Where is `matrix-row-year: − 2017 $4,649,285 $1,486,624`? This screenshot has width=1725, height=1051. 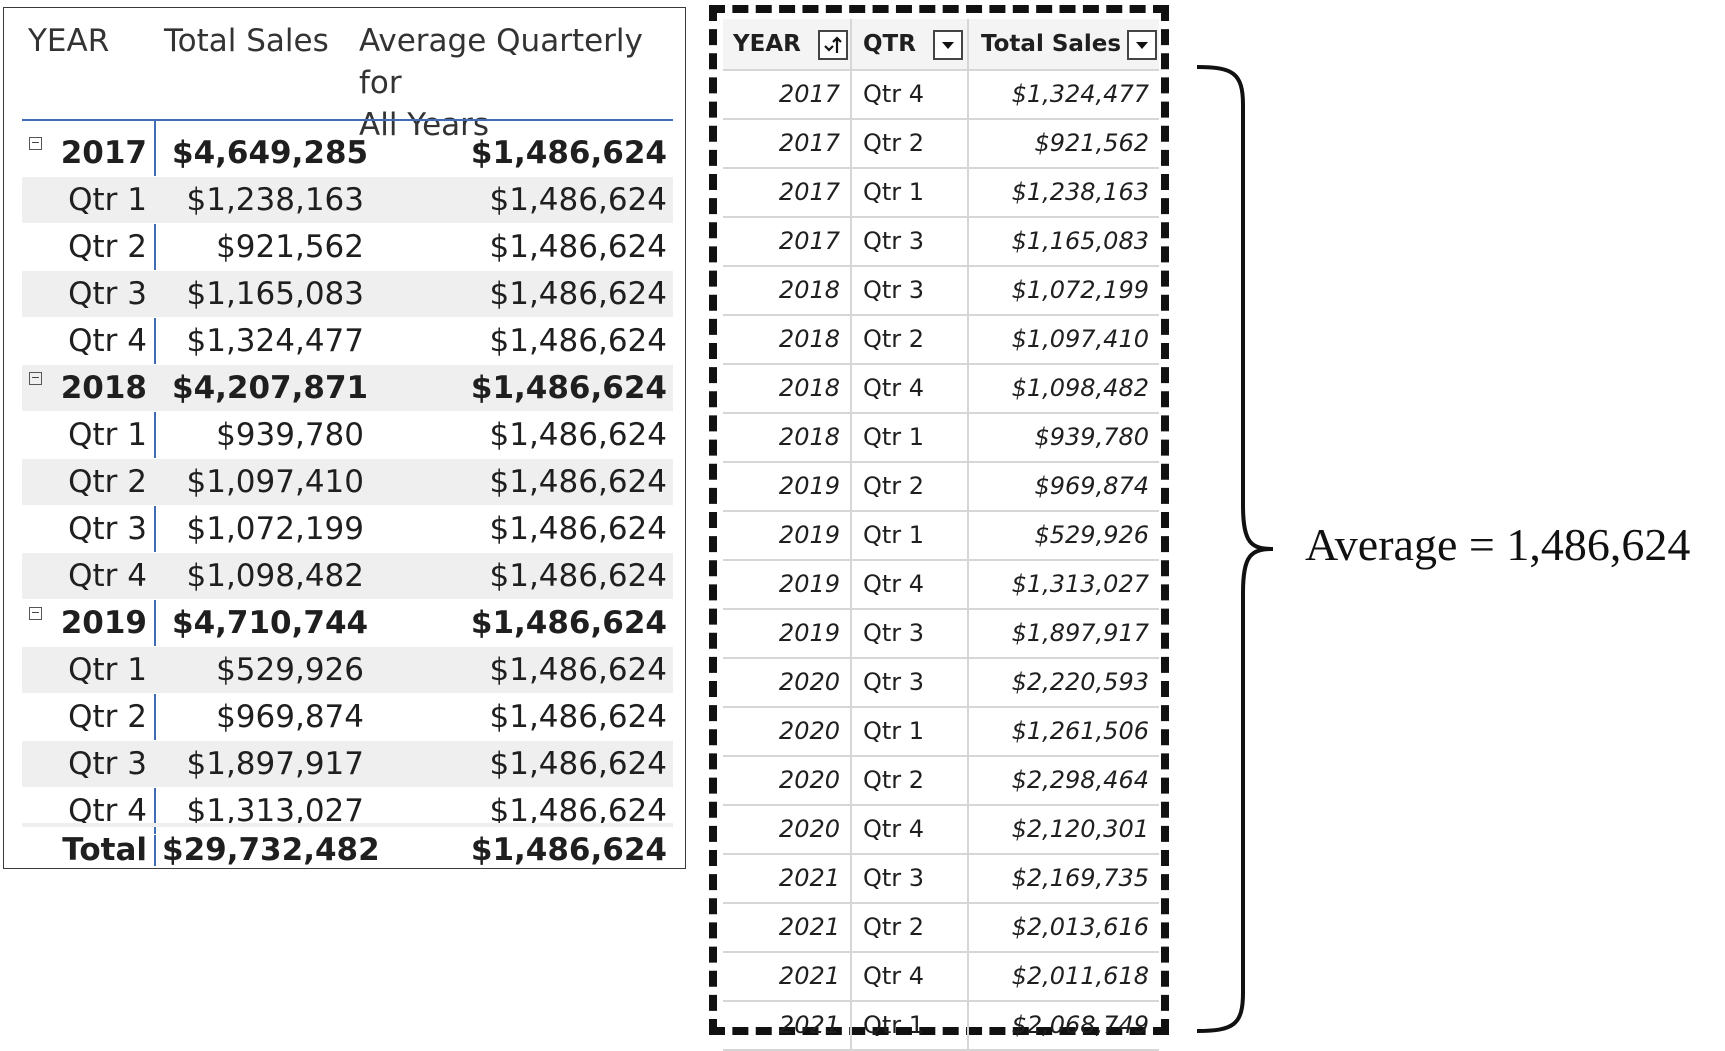
matrix-row-year: − 2017 $4,649,285 $1,486,624 is located at coordinates (347, 153).